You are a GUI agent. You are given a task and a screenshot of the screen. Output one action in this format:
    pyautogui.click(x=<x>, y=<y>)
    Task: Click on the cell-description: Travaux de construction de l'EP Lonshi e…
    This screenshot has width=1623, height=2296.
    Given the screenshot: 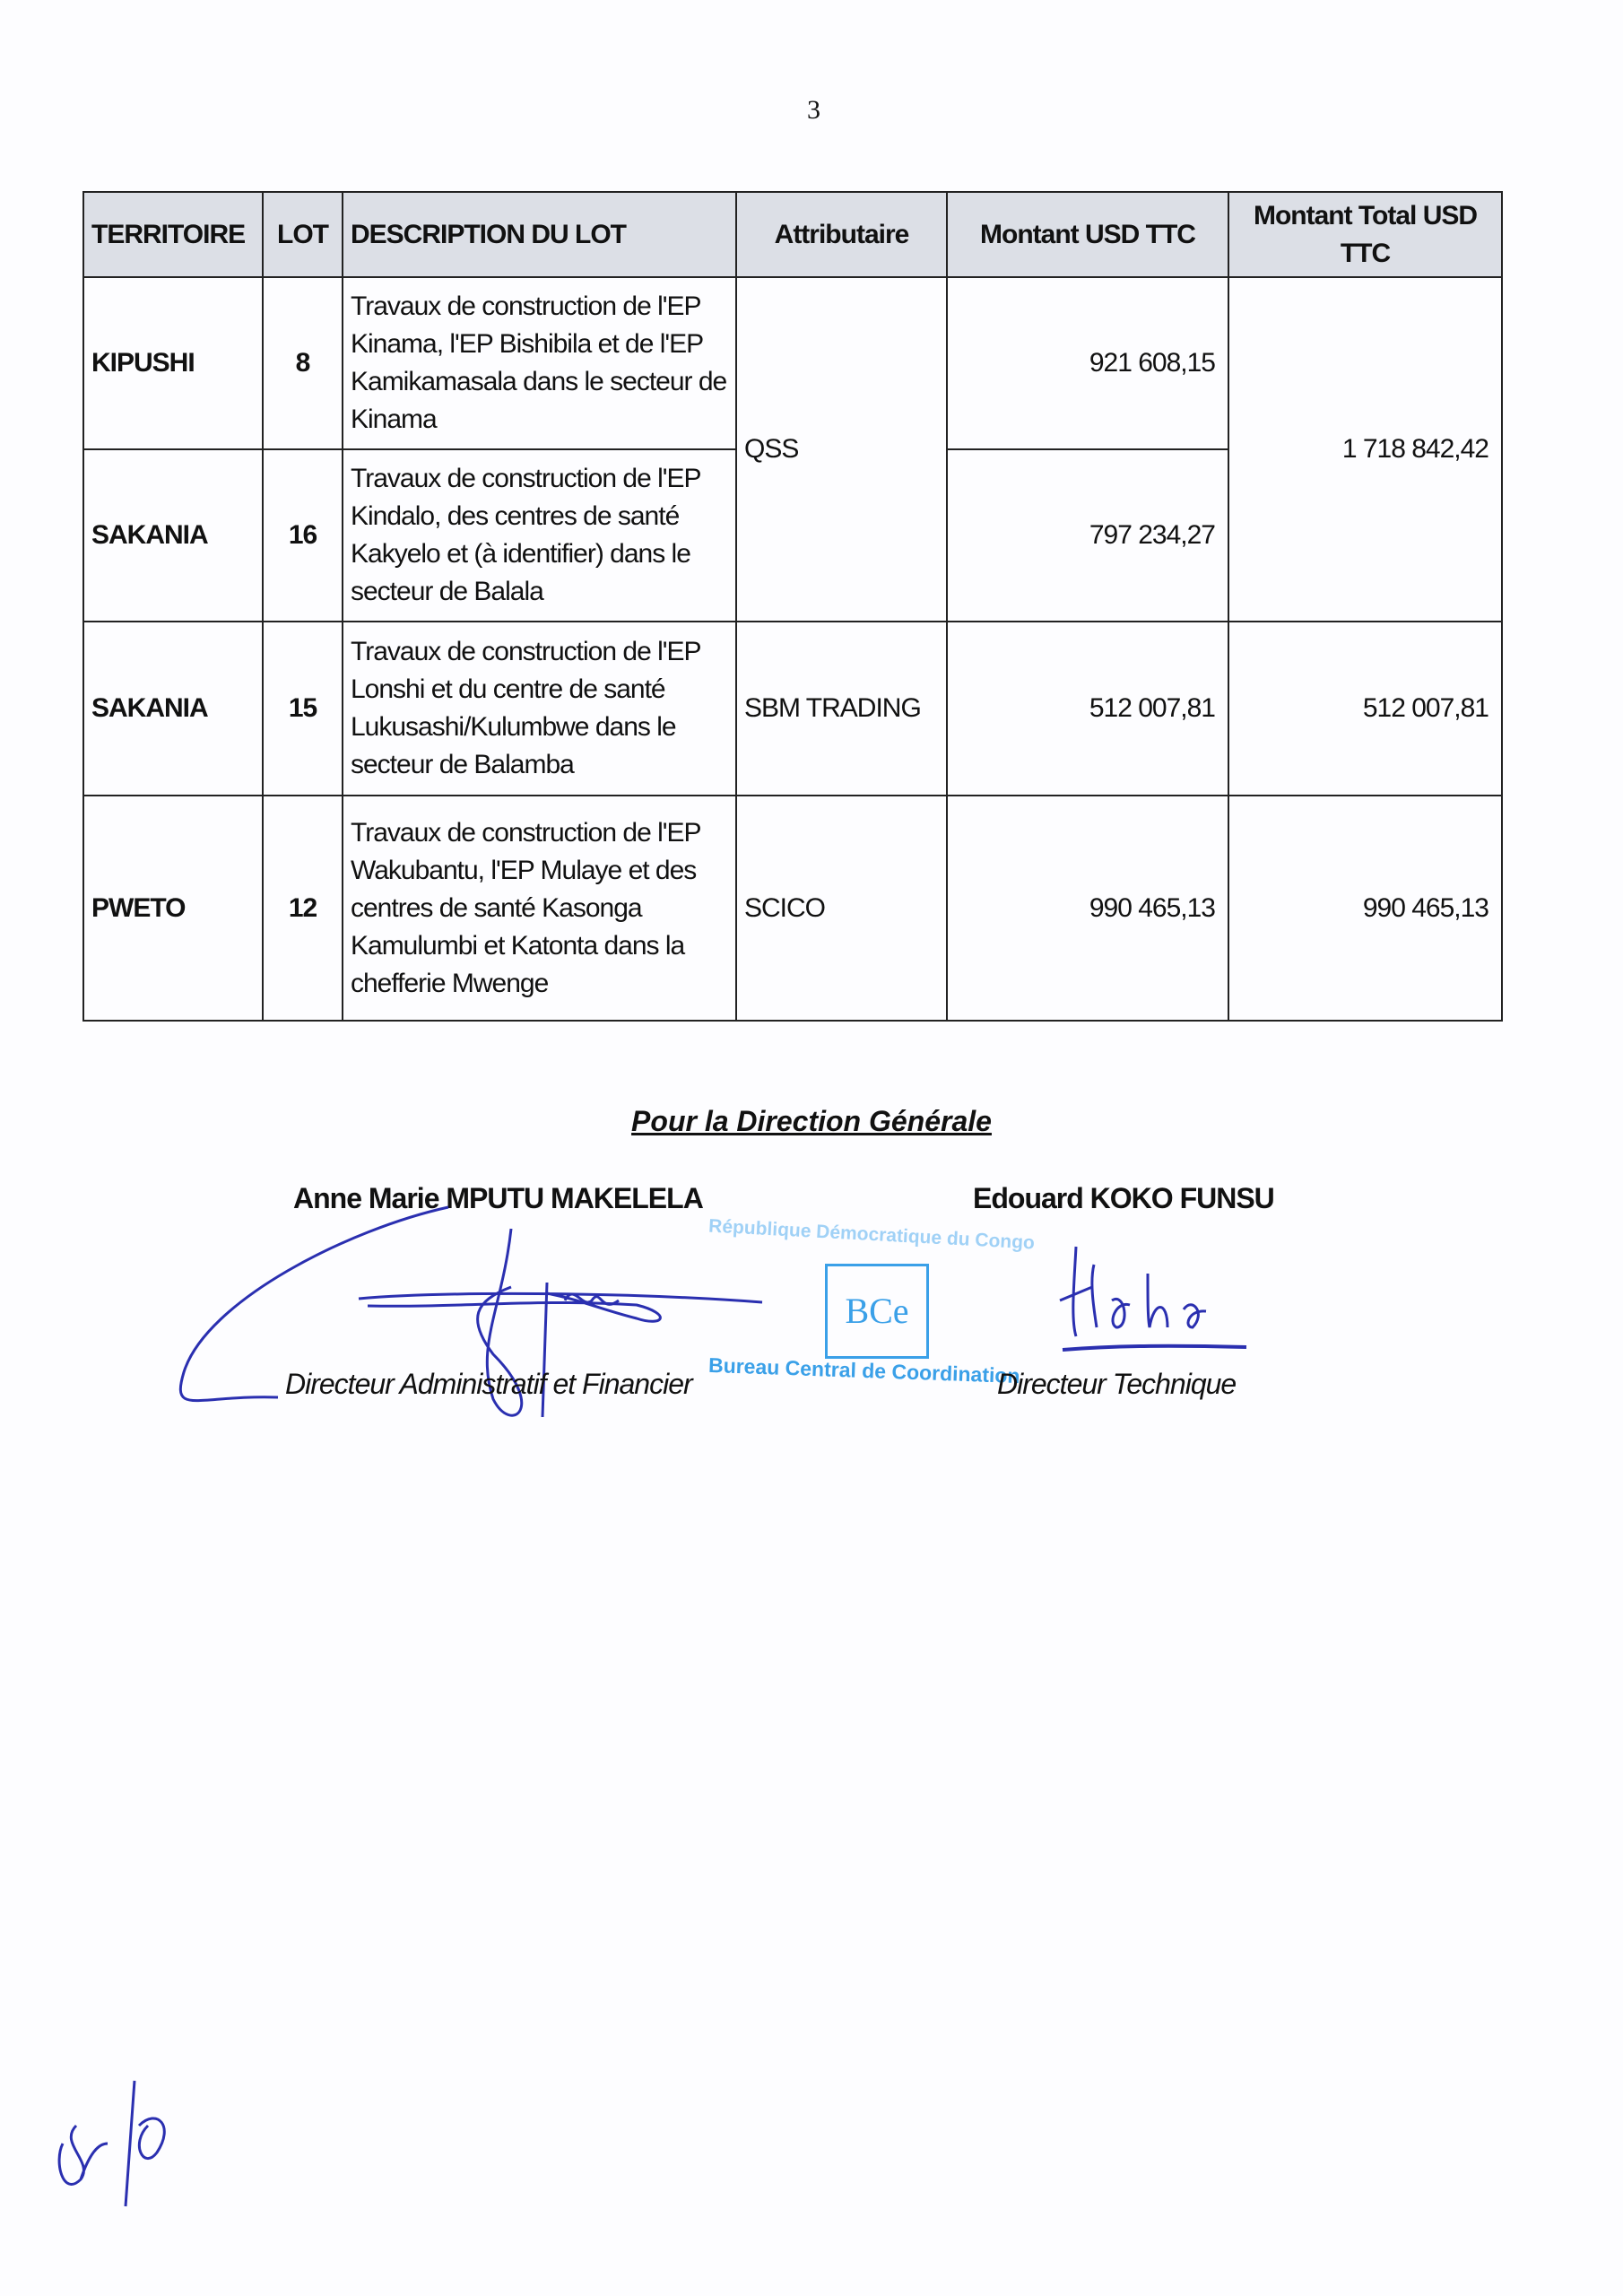 What is the action you would take?
    pyautogui.click(x=539, y=708)
    